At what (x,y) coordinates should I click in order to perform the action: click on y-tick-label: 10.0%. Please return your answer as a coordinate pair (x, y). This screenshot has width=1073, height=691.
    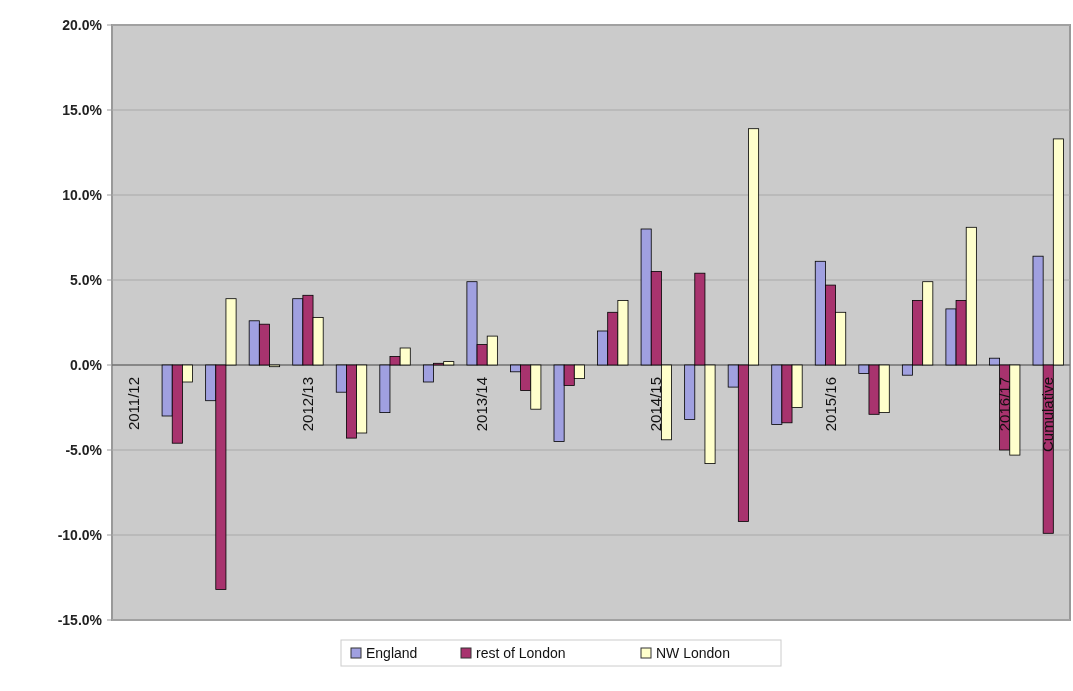
    Looking at the image, I should click on (82, 194).